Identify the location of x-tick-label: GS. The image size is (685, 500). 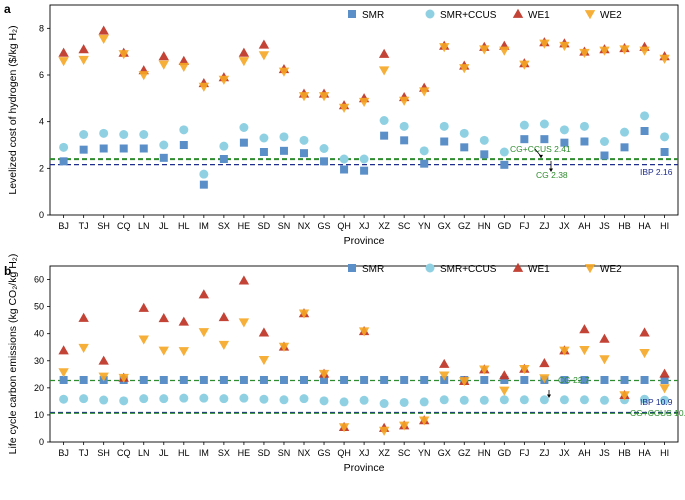
(324, 226).